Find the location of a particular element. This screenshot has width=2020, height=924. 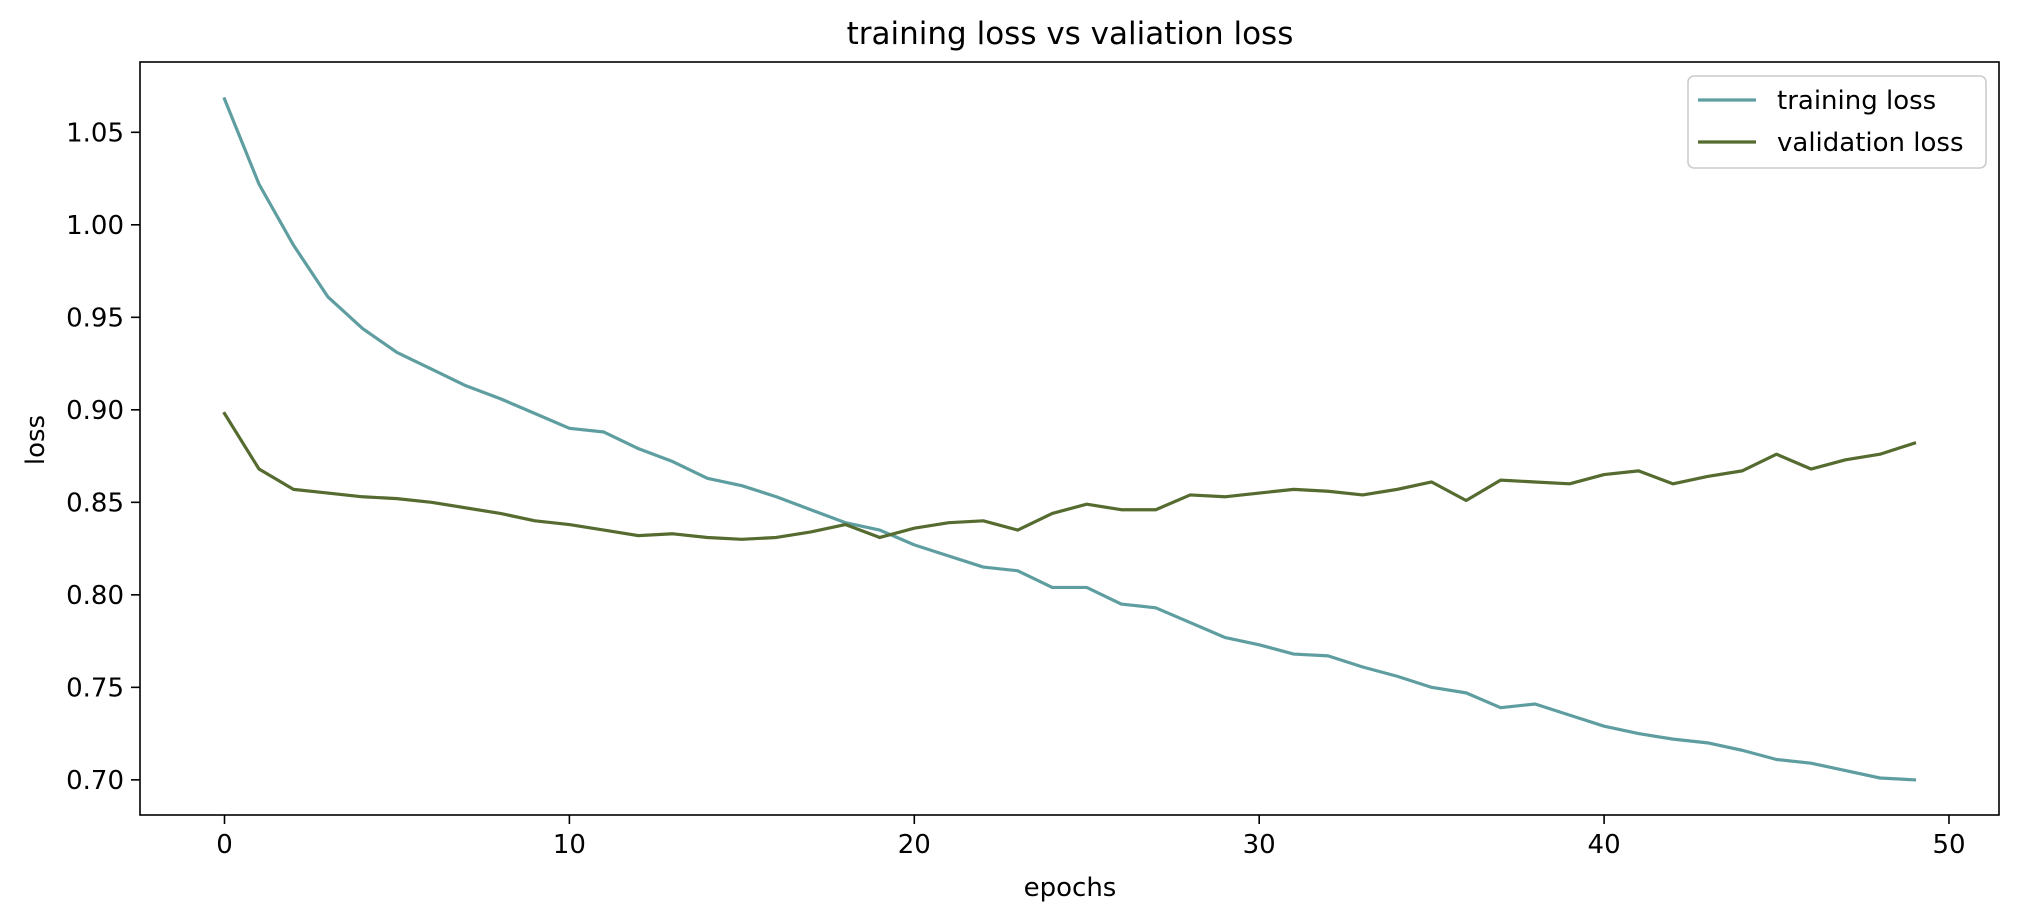

x-tick-label: 30 is located at coordinates (1259, 845).